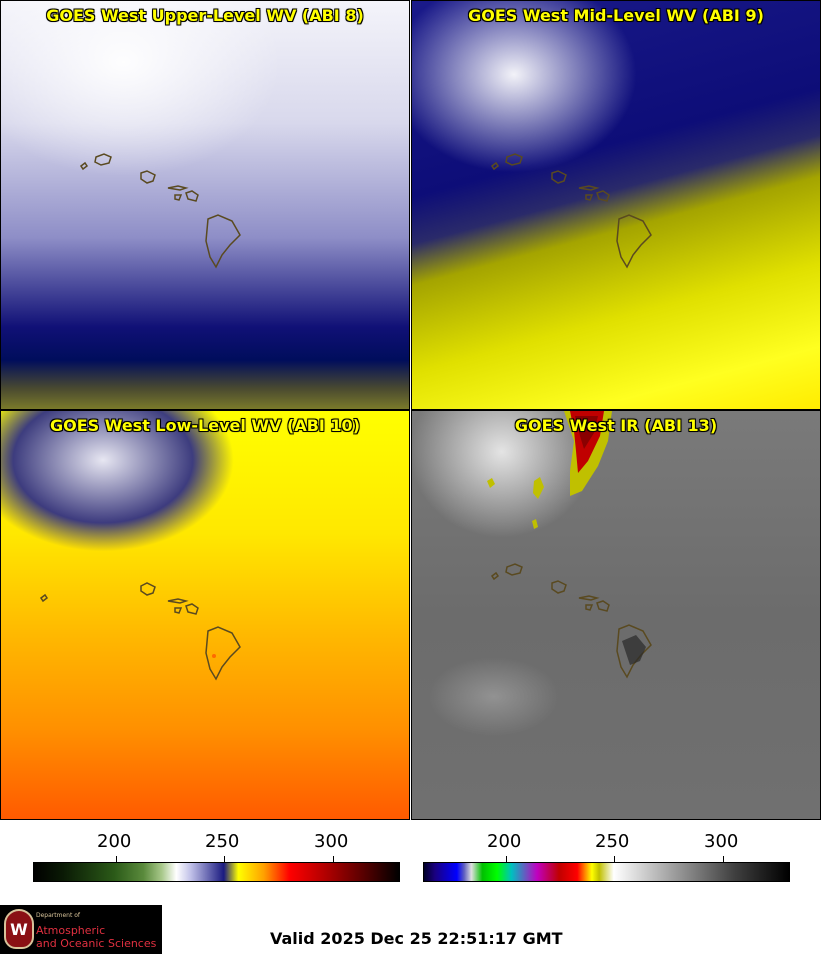 This screenshot has height=954, width=822. I want to click on valid-time: Valid 2025 Dec 25 22:51:17 GMT, so click(416, 938).